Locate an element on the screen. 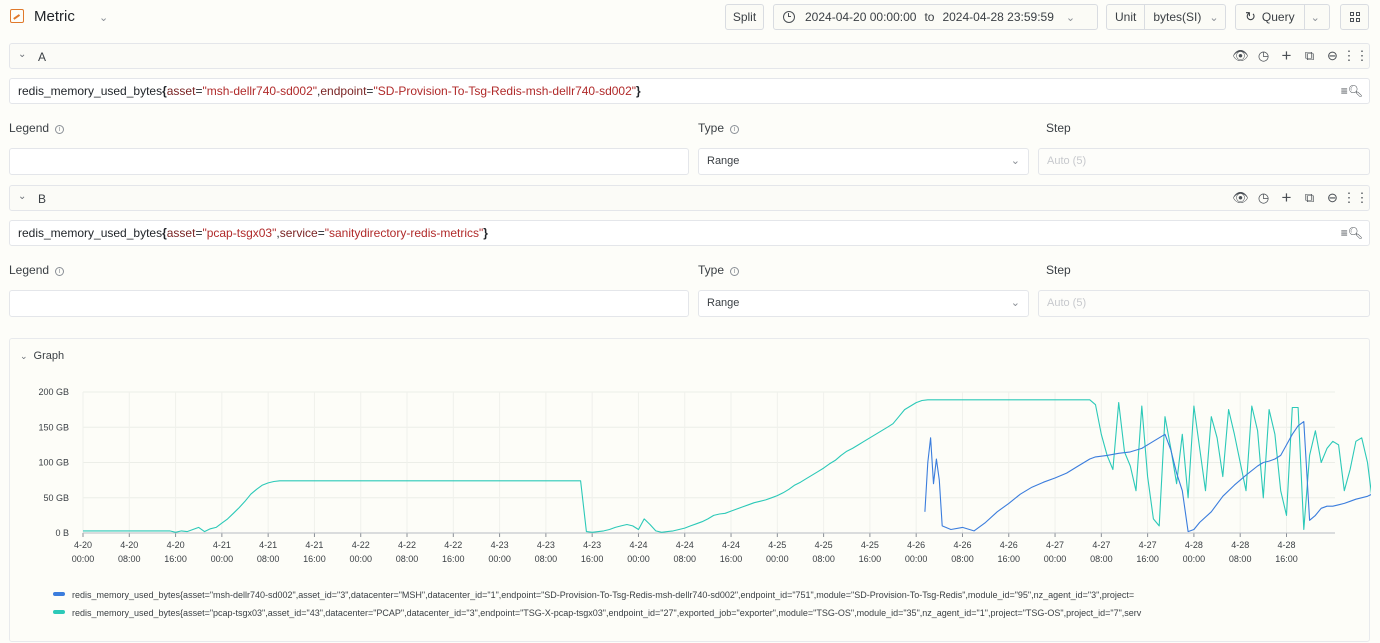  label-key: endpoint is located at coordinates (343, 91).